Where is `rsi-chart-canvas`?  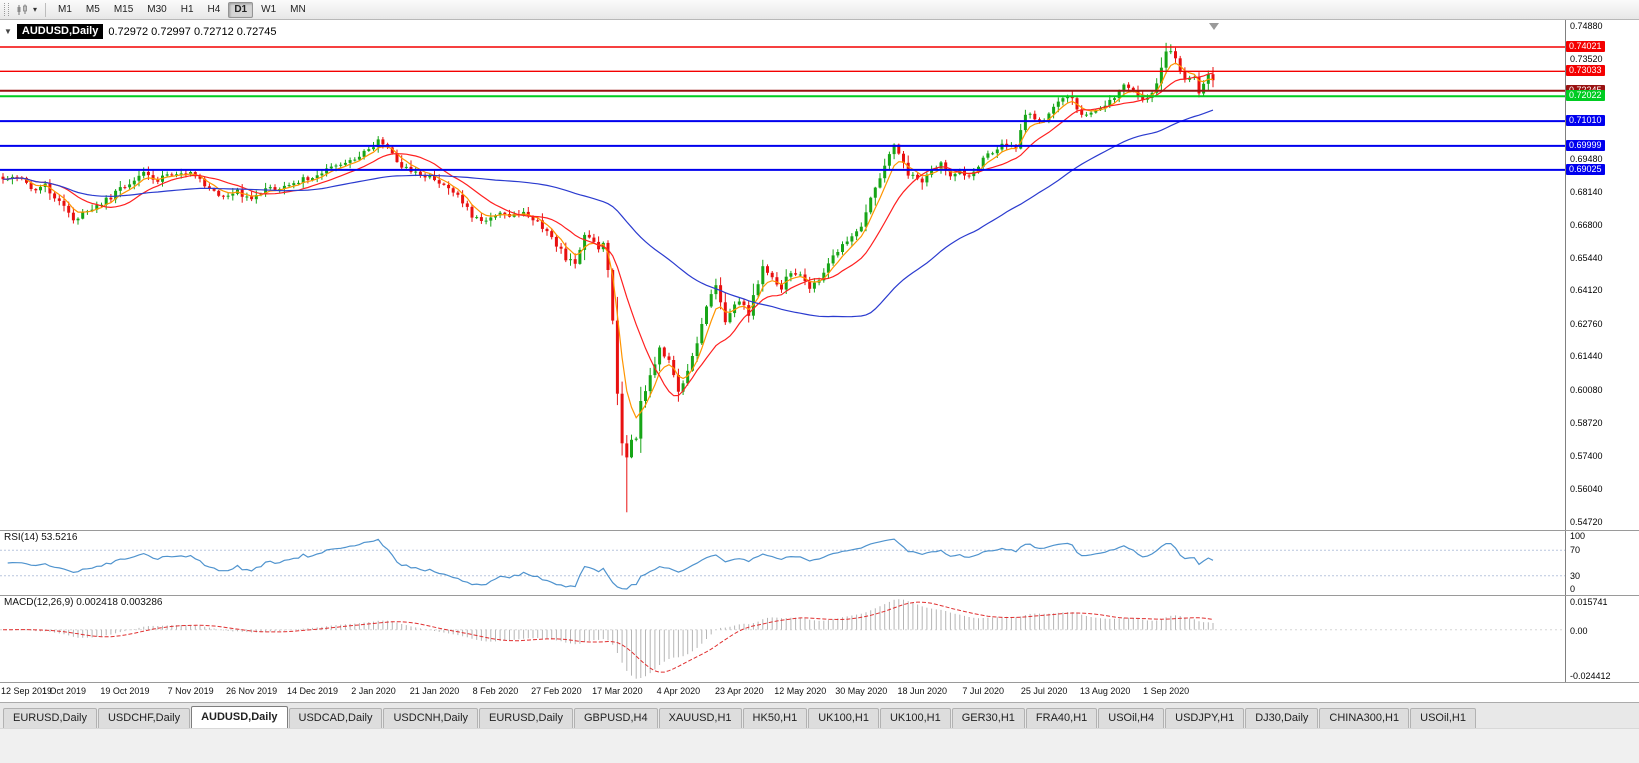
rsi-chart-canvas is located at coordinates (782, 563).